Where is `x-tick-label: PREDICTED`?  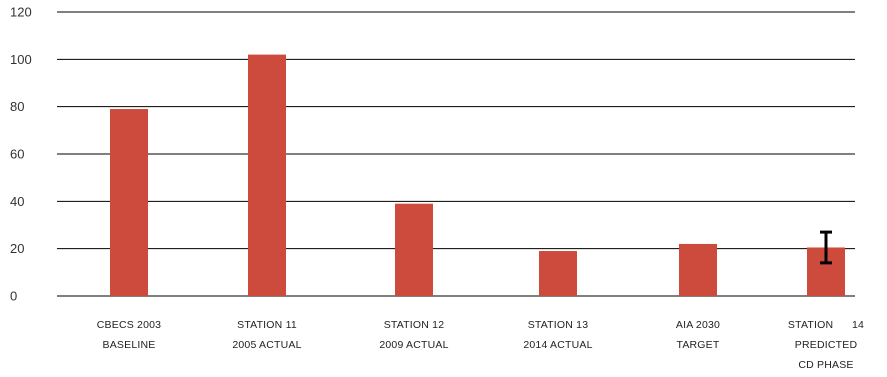 x-tick-label: PREDICTED is located at coordinates (826, 345).